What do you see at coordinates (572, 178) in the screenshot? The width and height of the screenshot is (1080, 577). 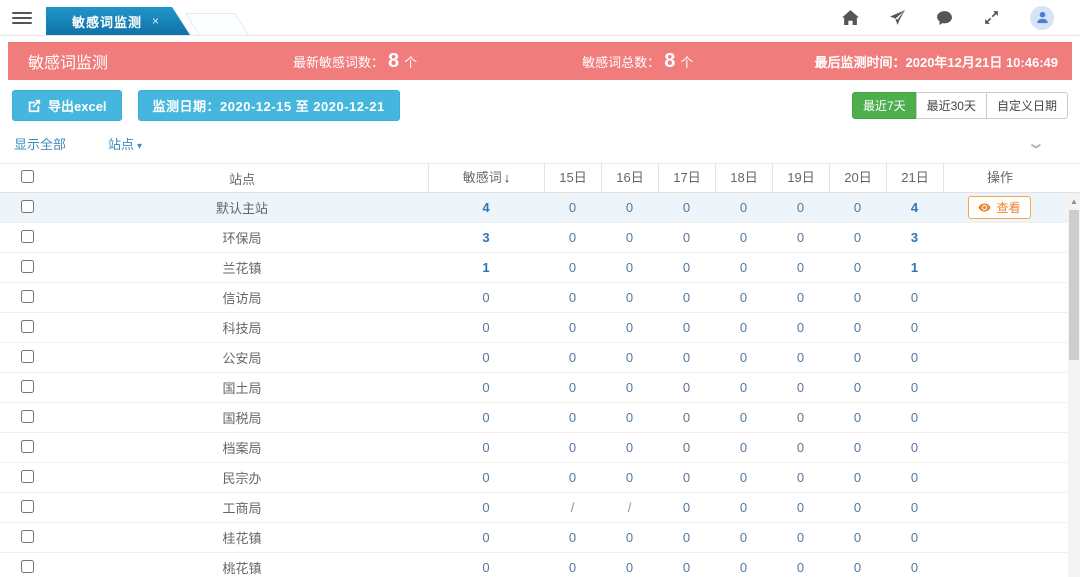 I see `header-day: 15日` at bounding box center [572, 178].